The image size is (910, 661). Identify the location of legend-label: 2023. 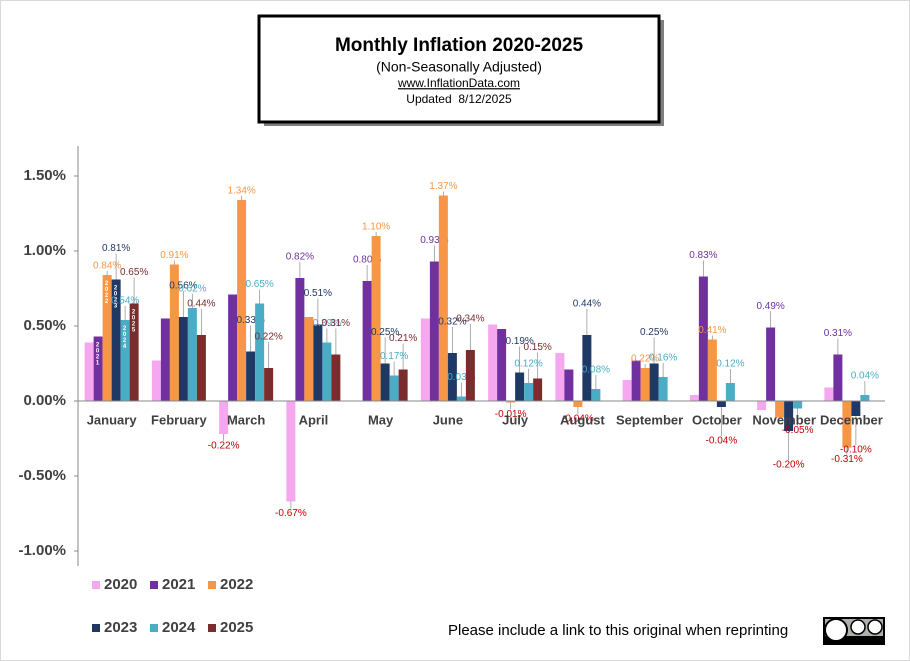
(120, 627).